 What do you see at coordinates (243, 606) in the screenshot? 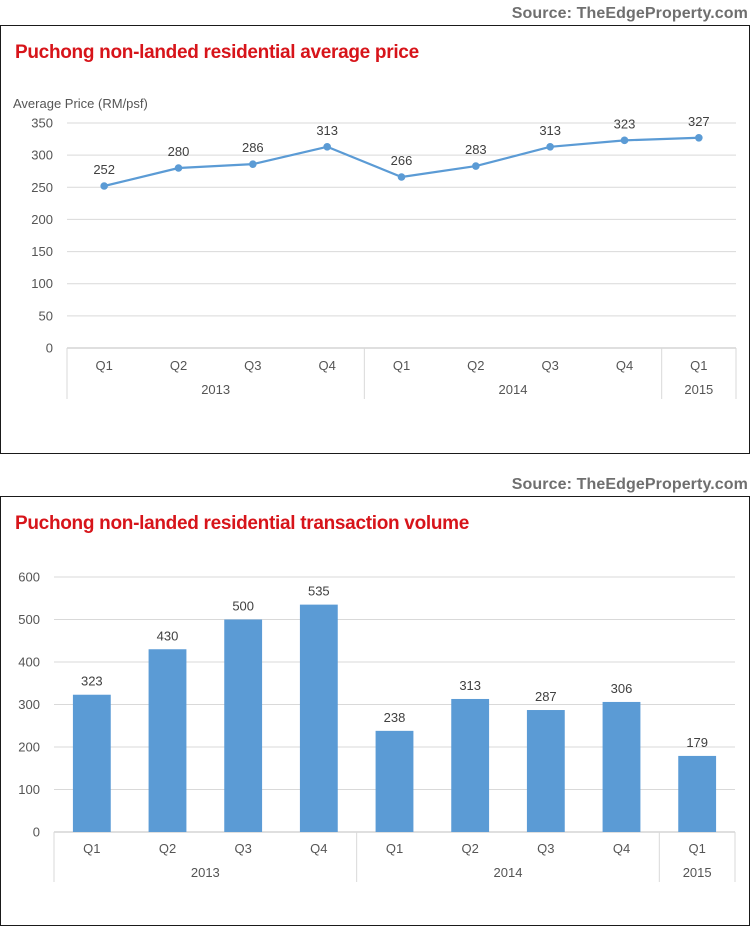
I see `data-label: 500` at bounding box center [243, 606].